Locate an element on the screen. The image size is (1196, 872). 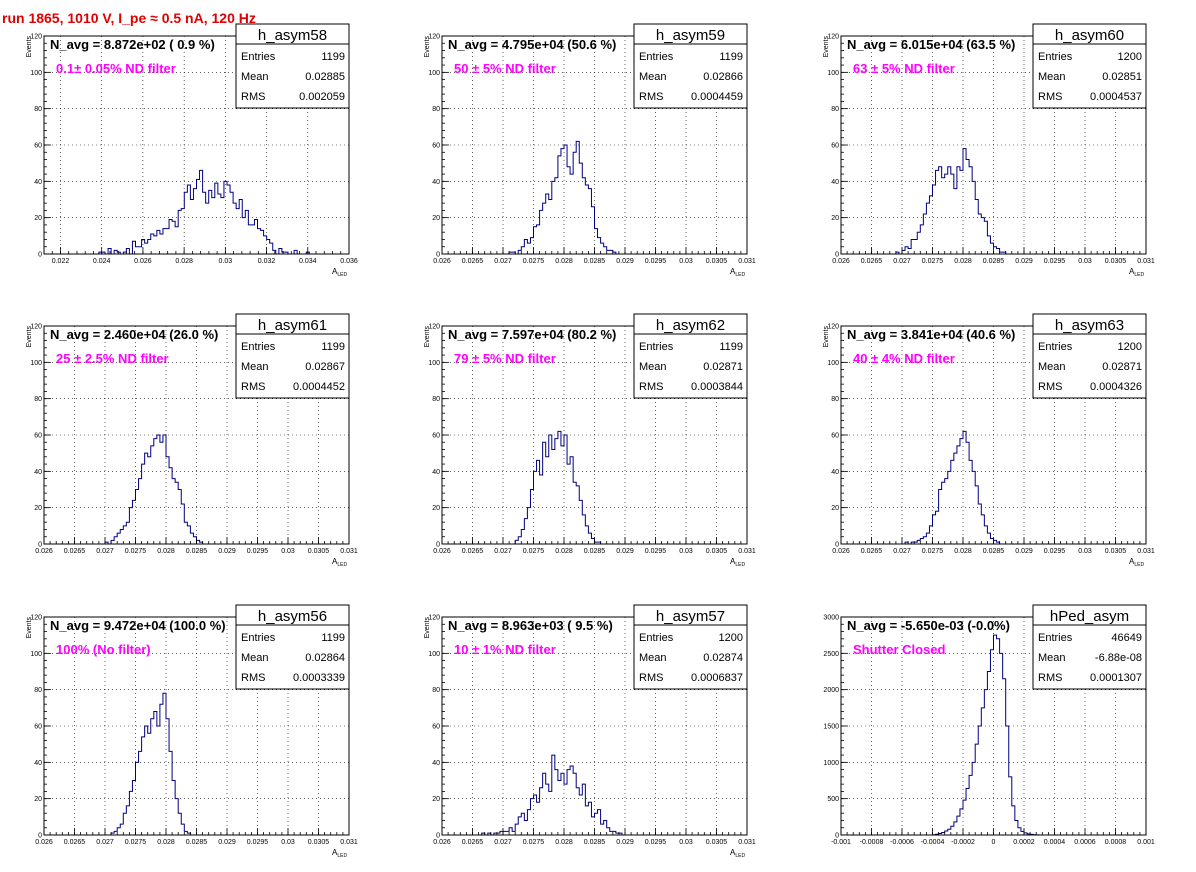
navg-label: N_avg = 7.597e+04 (80.2 %) is located at coordinates (532, 334).